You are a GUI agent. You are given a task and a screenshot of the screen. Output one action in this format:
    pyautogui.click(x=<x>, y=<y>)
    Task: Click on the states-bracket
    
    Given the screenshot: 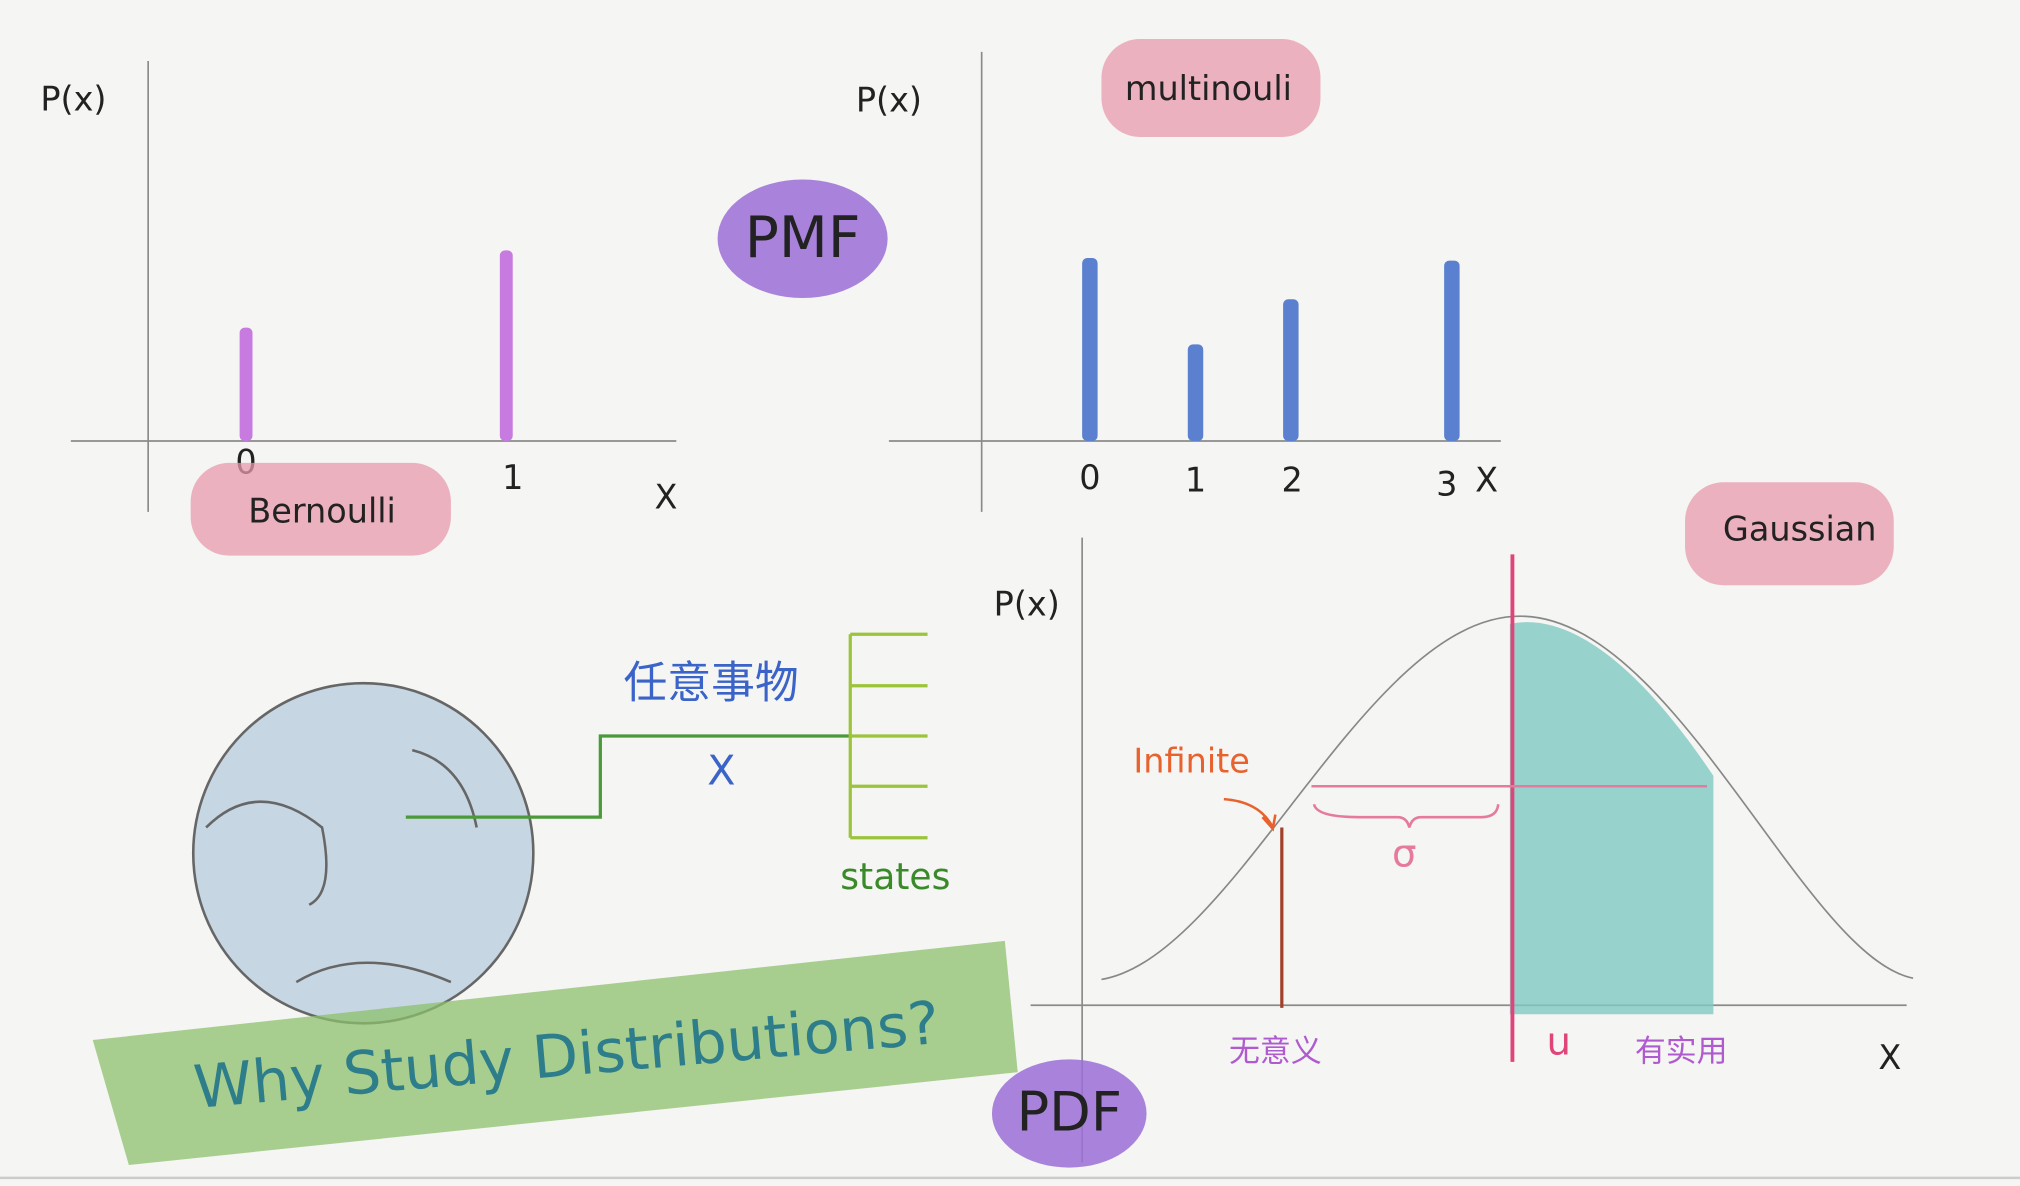 What is the action you would take?
    pyautogui.click(x=888, y=736)
    